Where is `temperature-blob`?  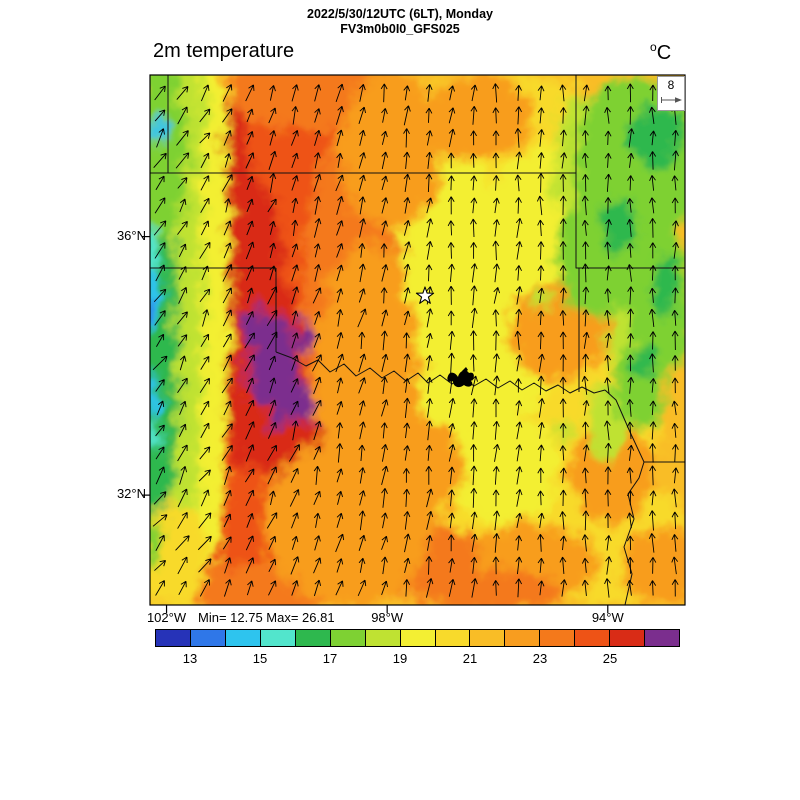
temperature-blob is located at coordinates (154, 436).